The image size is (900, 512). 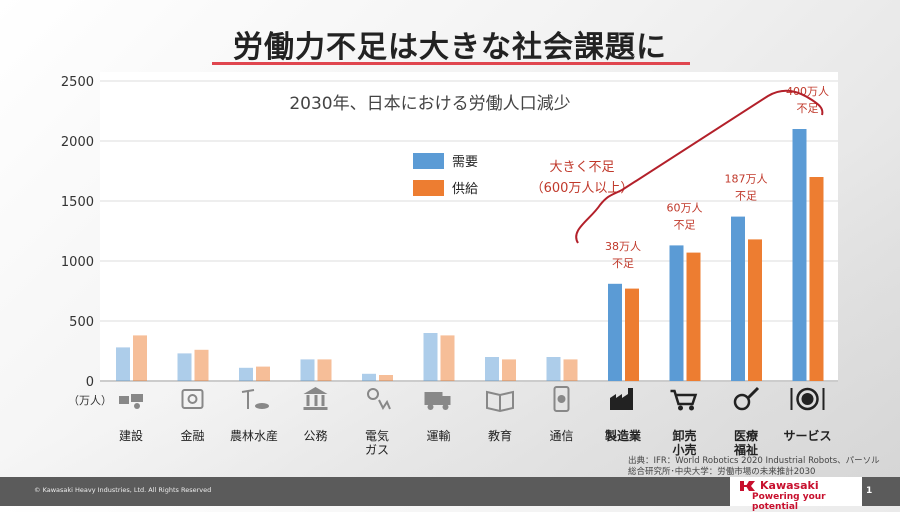 What do you see at coordinates (561, 399) in the screenshot?
I see `smartphone-icon` at bounding box center [561, 399].